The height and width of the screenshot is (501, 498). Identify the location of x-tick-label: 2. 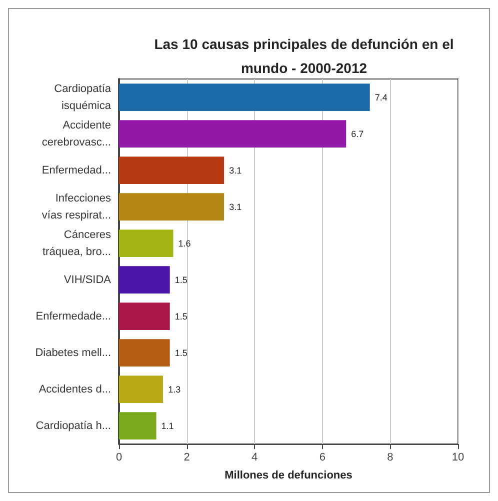
(187, 458).